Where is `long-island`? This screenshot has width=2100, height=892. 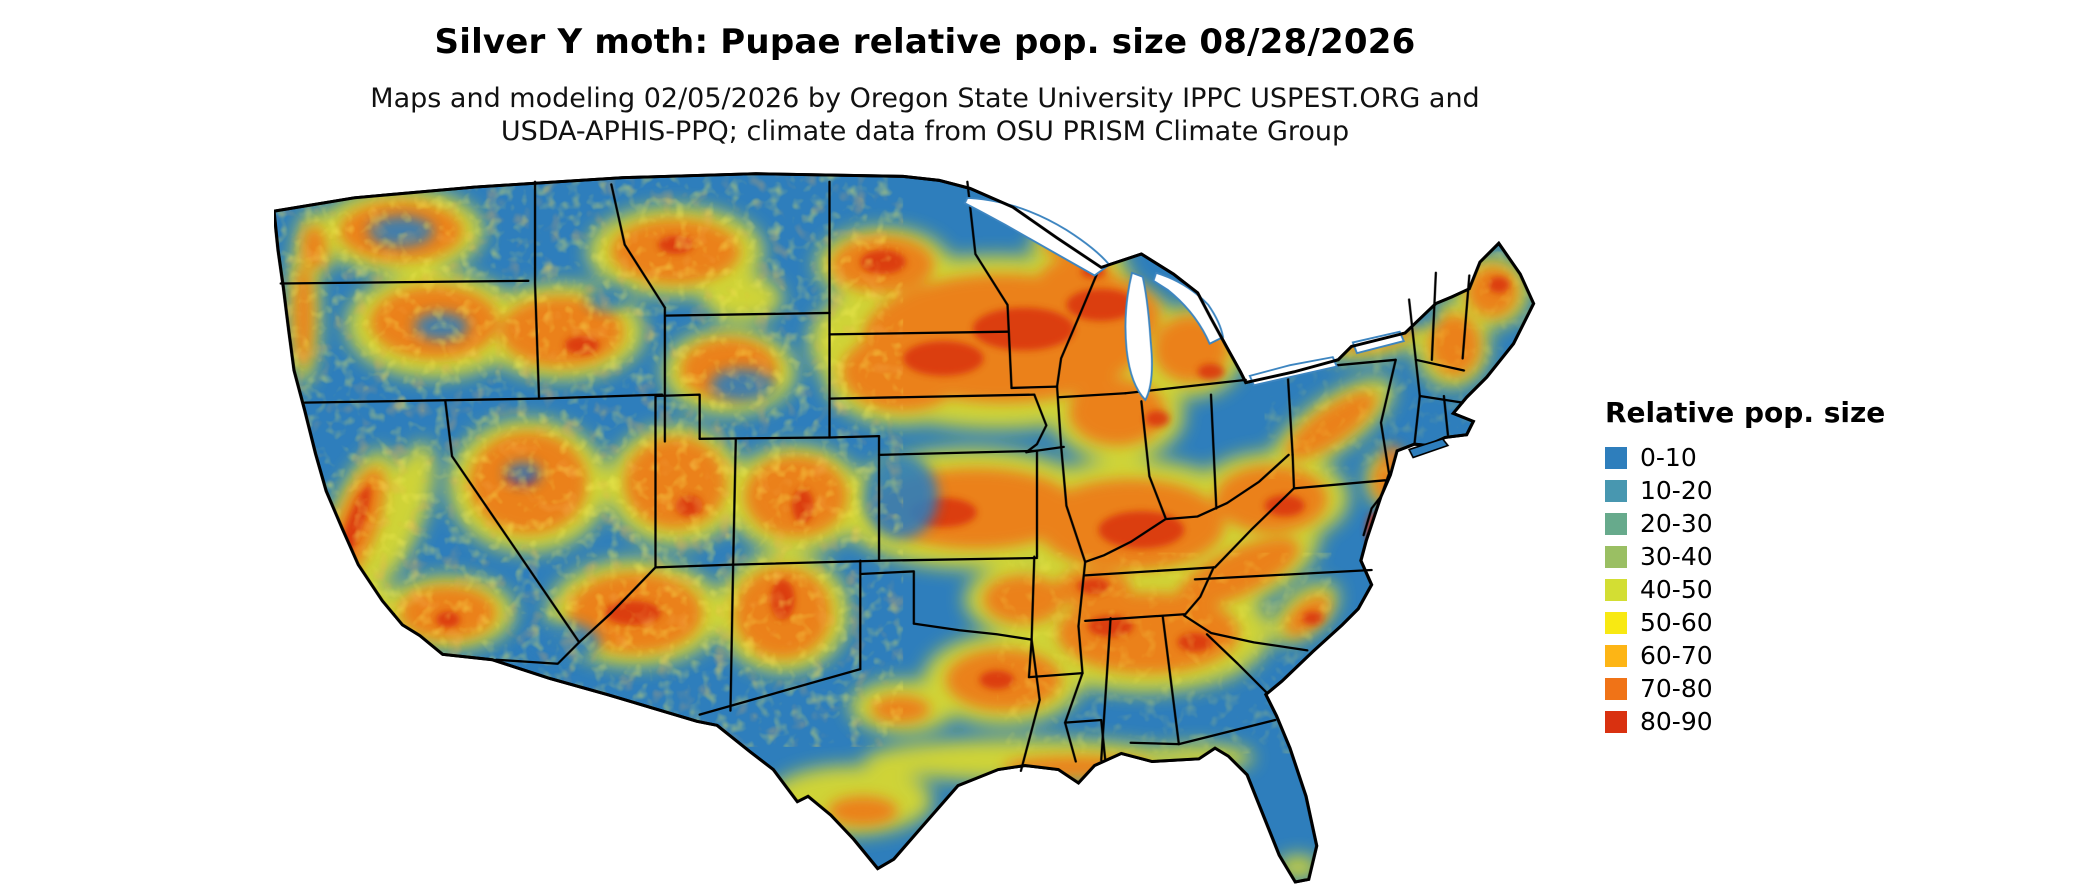 long-island is located at coordinates (1428, 448).